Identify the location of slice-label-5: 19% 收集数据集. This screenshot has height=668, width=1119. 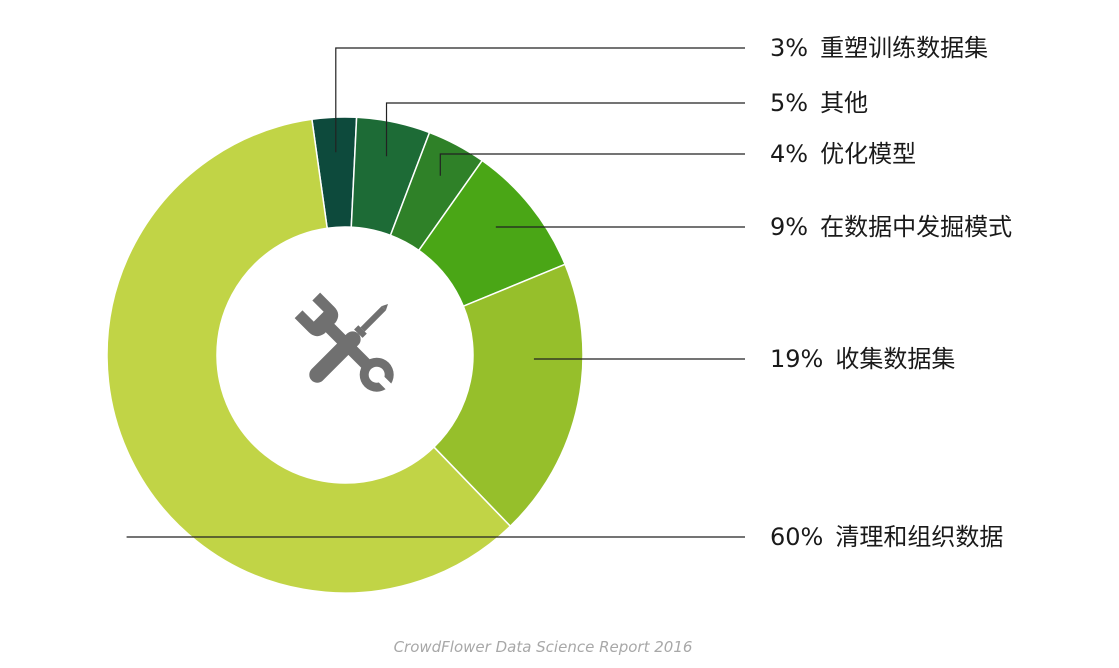
(862, 359).